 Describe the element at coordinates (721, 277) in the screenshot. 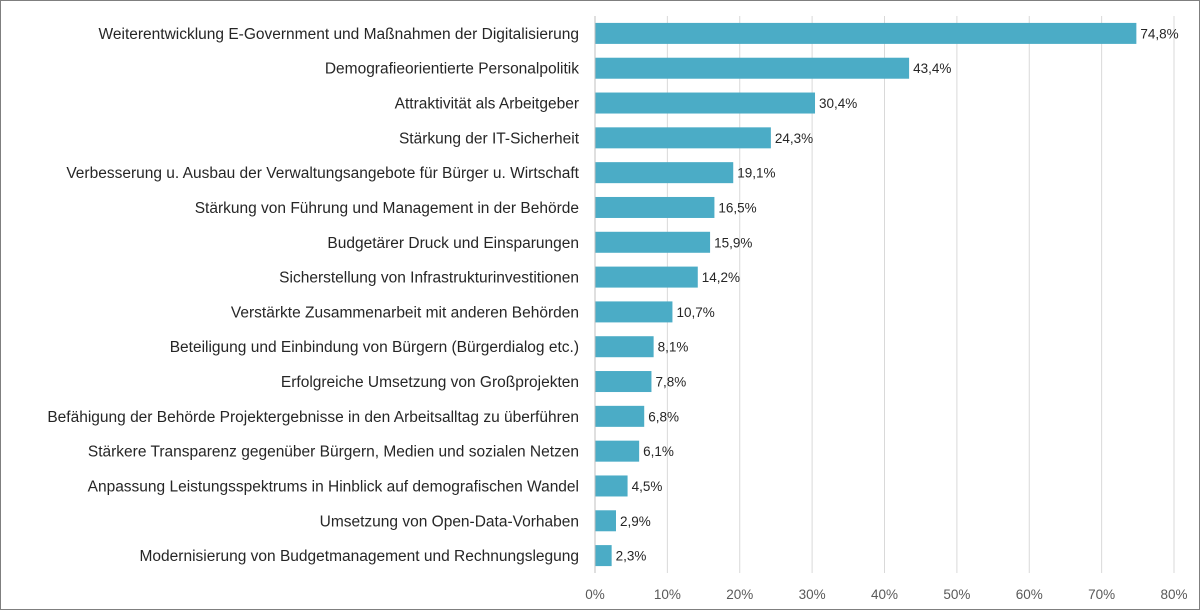

I see `value-label: 14,2%` at that location.